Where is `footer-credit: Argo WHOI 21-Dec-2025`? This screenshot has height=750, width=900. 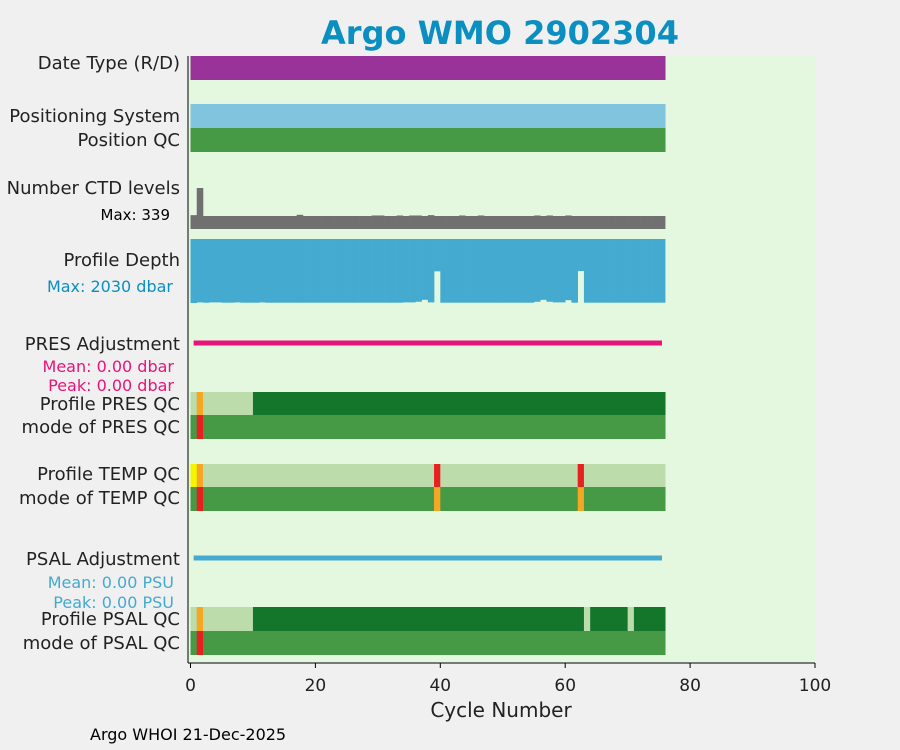
footer-credit: Argo WHOI 21-Dec-2025 is located at coordinates (188, 734).